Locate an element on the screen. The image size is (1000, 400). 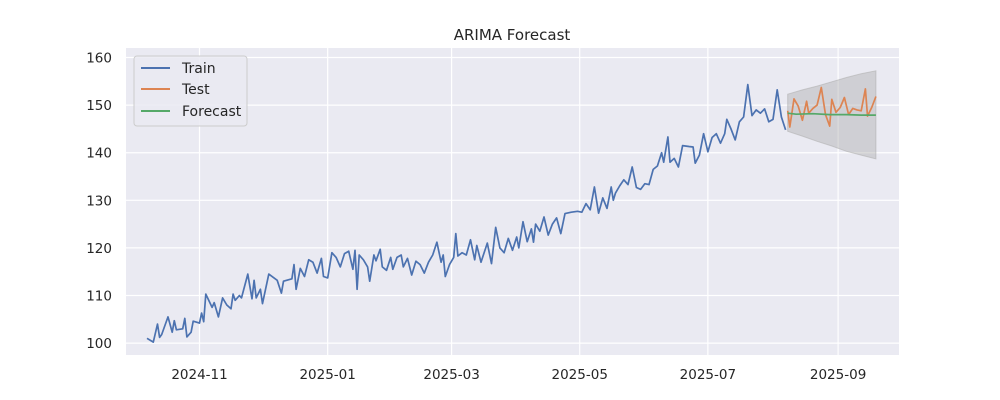
x-tick-label: 2024-11 is located at coordinates (199, 375).